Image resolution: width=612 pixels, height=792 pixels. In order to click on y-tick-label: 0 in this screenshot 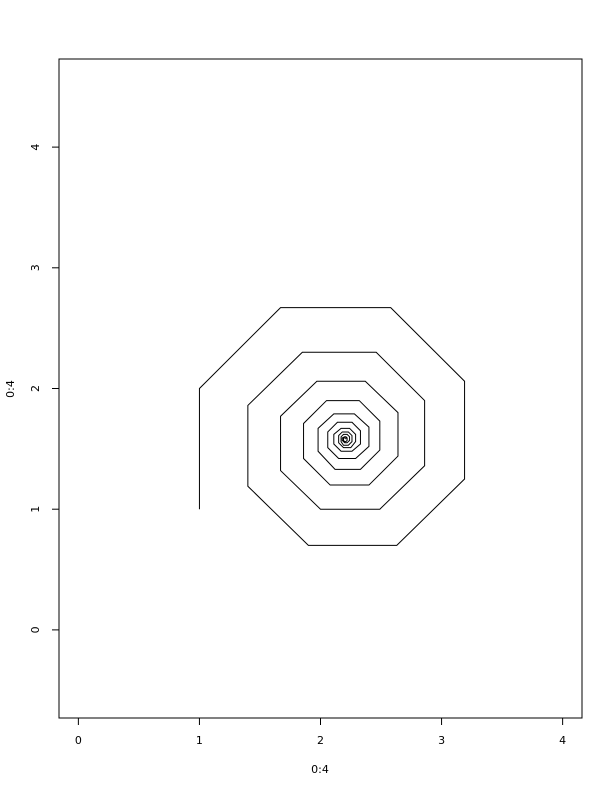, I will do `click(35, 629)`.